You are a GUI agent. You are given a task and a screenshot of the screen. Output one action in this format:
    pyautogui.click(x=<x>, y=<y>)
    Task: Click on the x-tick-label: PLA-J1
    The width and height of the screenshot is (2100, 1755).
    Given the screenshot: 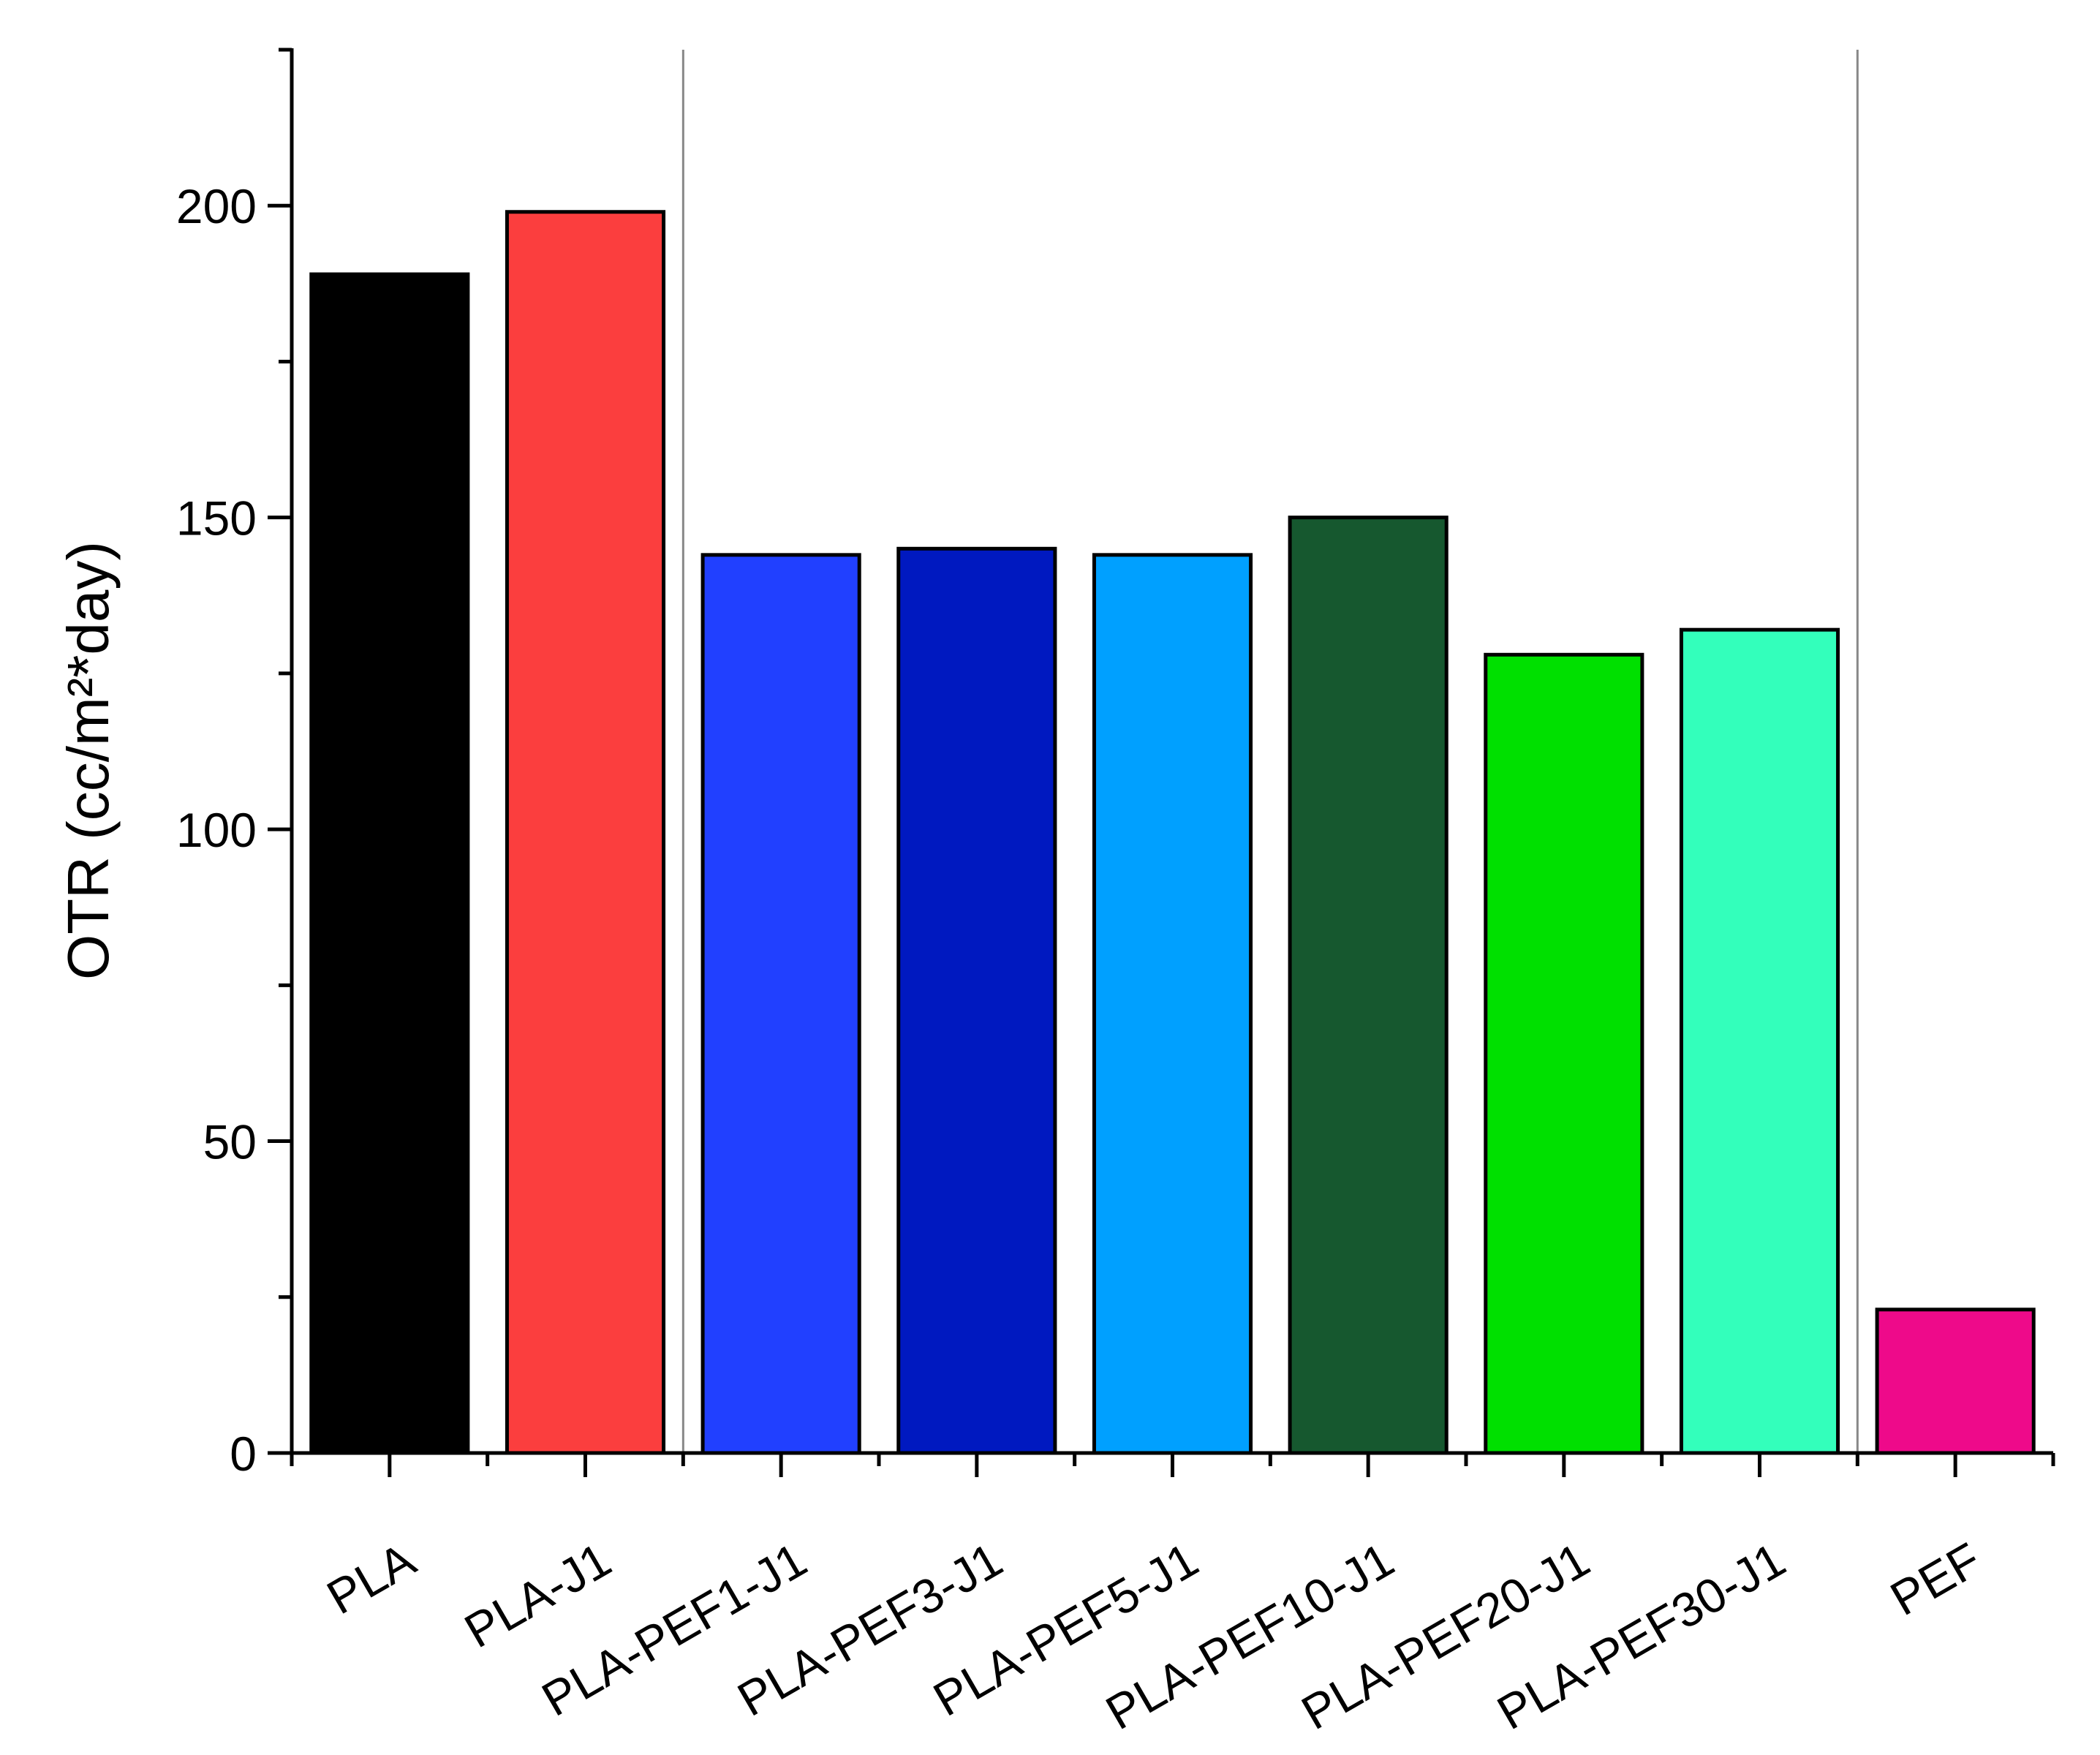 What is the action you would take?
    pyautogui.click(x=537, y=1595)
    